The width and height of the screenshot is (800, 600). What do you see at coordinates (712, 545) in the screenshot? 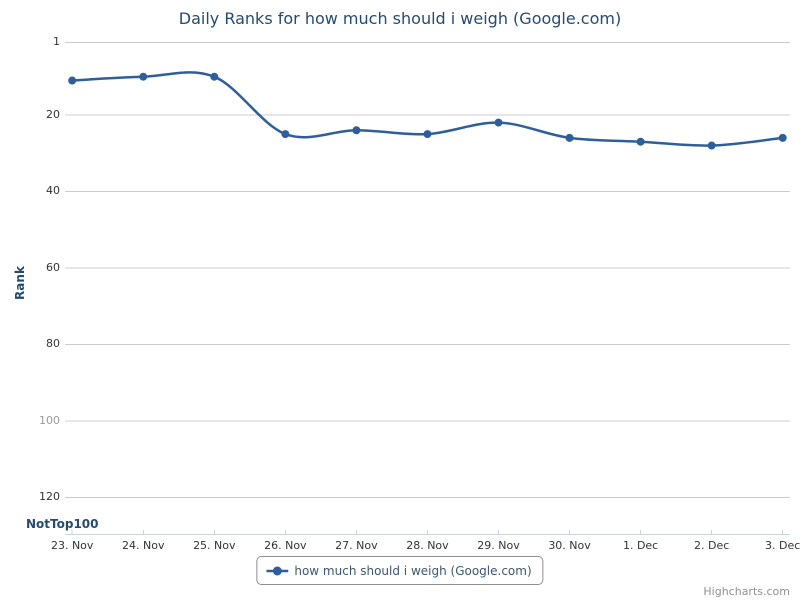
I see `x-axis-label: 2. Dec` at bounding box center [712, 545].